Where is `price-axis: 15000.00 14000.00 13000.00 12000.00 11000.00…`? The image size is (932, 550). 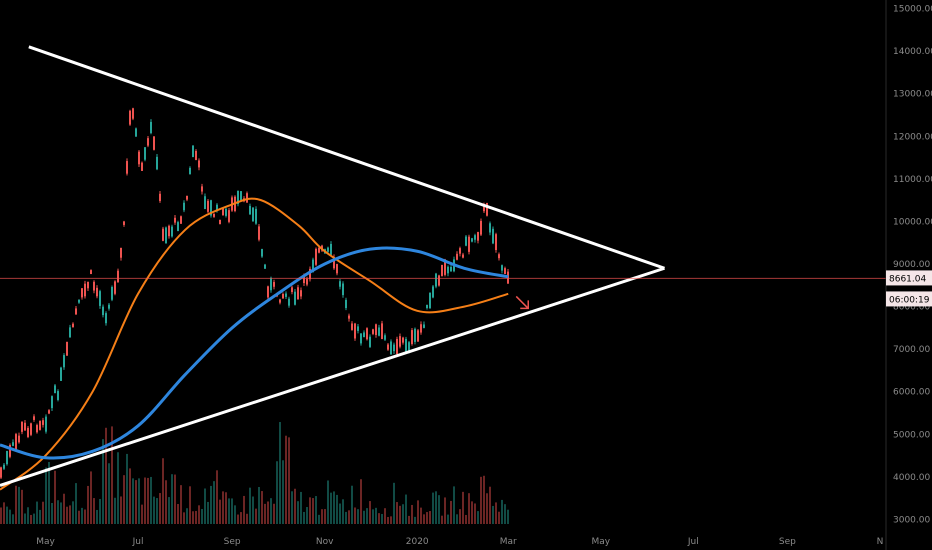 price-axis: 15000.00 14000.00 13000.00 12000.00 11000.00… is located at coordinates (912, 265).